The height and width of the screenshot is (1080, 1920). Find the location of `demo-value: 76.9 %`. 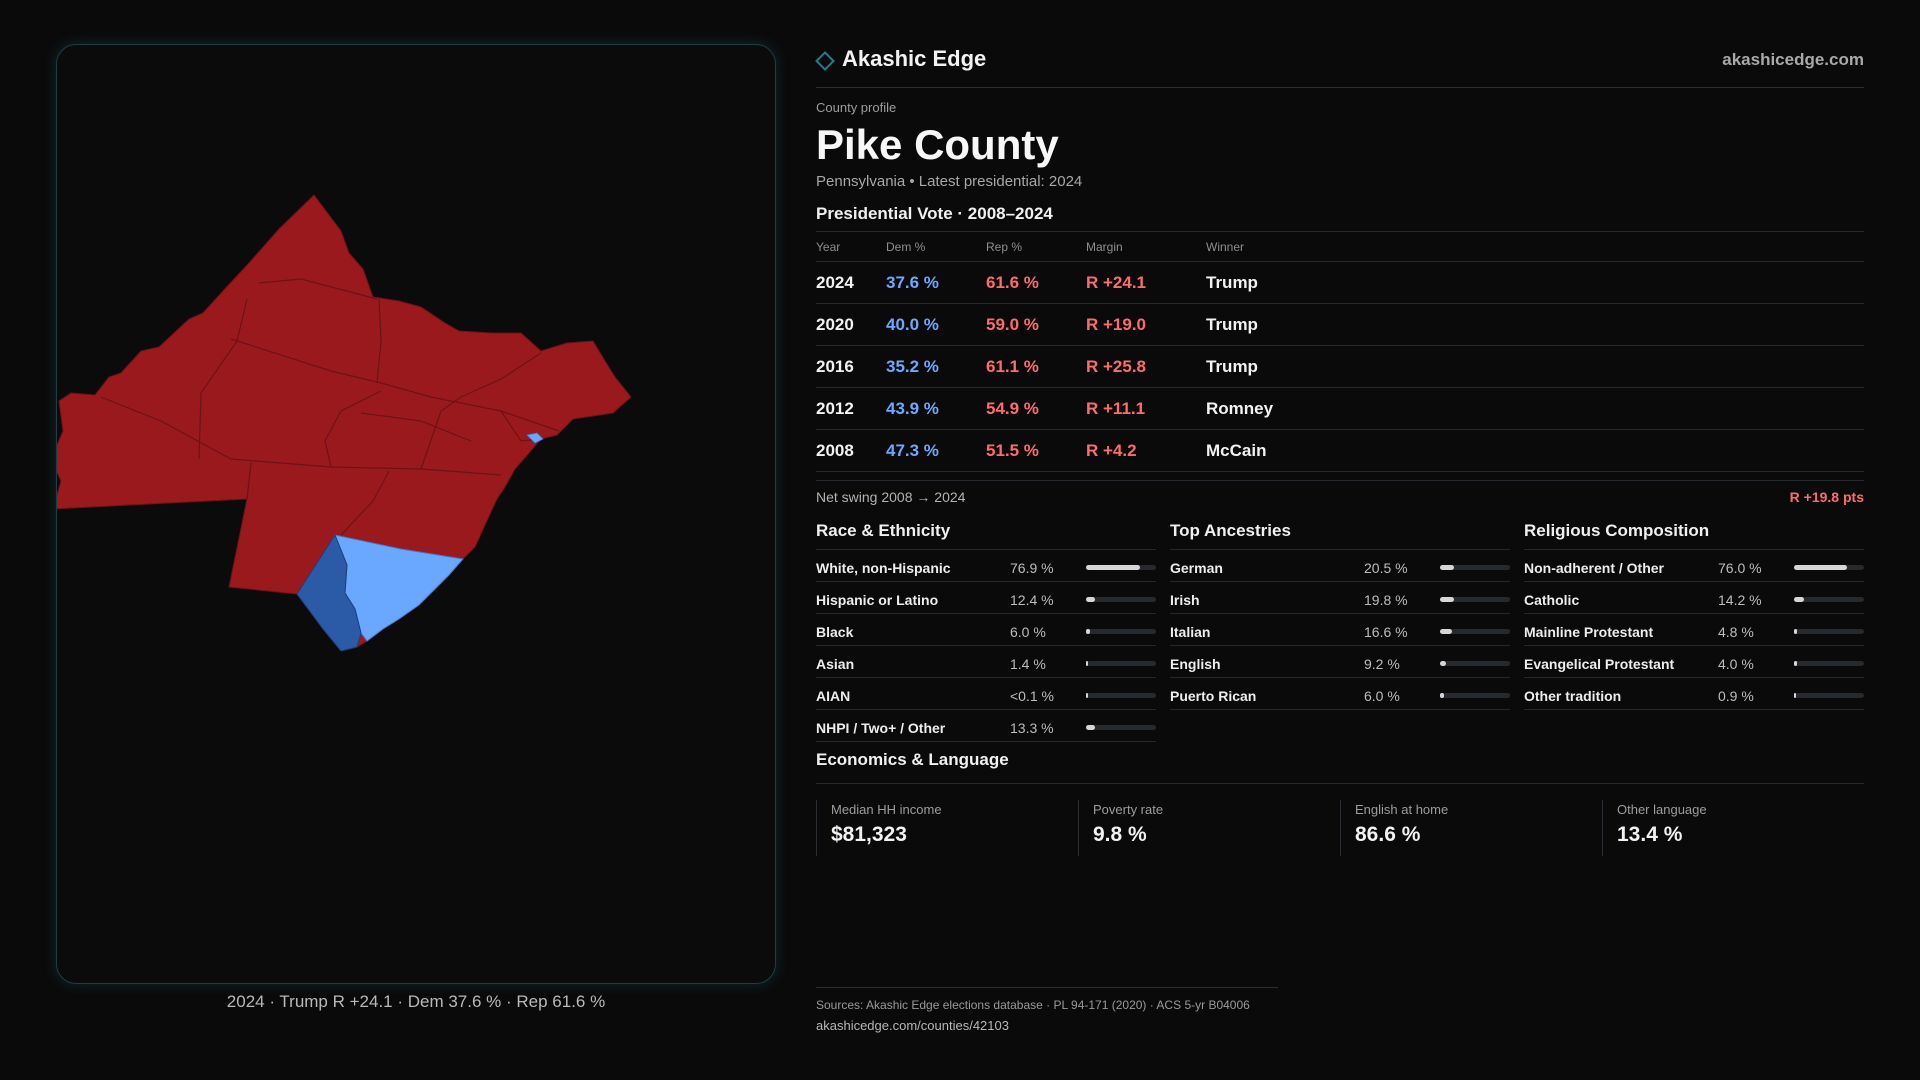

demo-value: 76.9 % is located at coordinates (1032, 568).